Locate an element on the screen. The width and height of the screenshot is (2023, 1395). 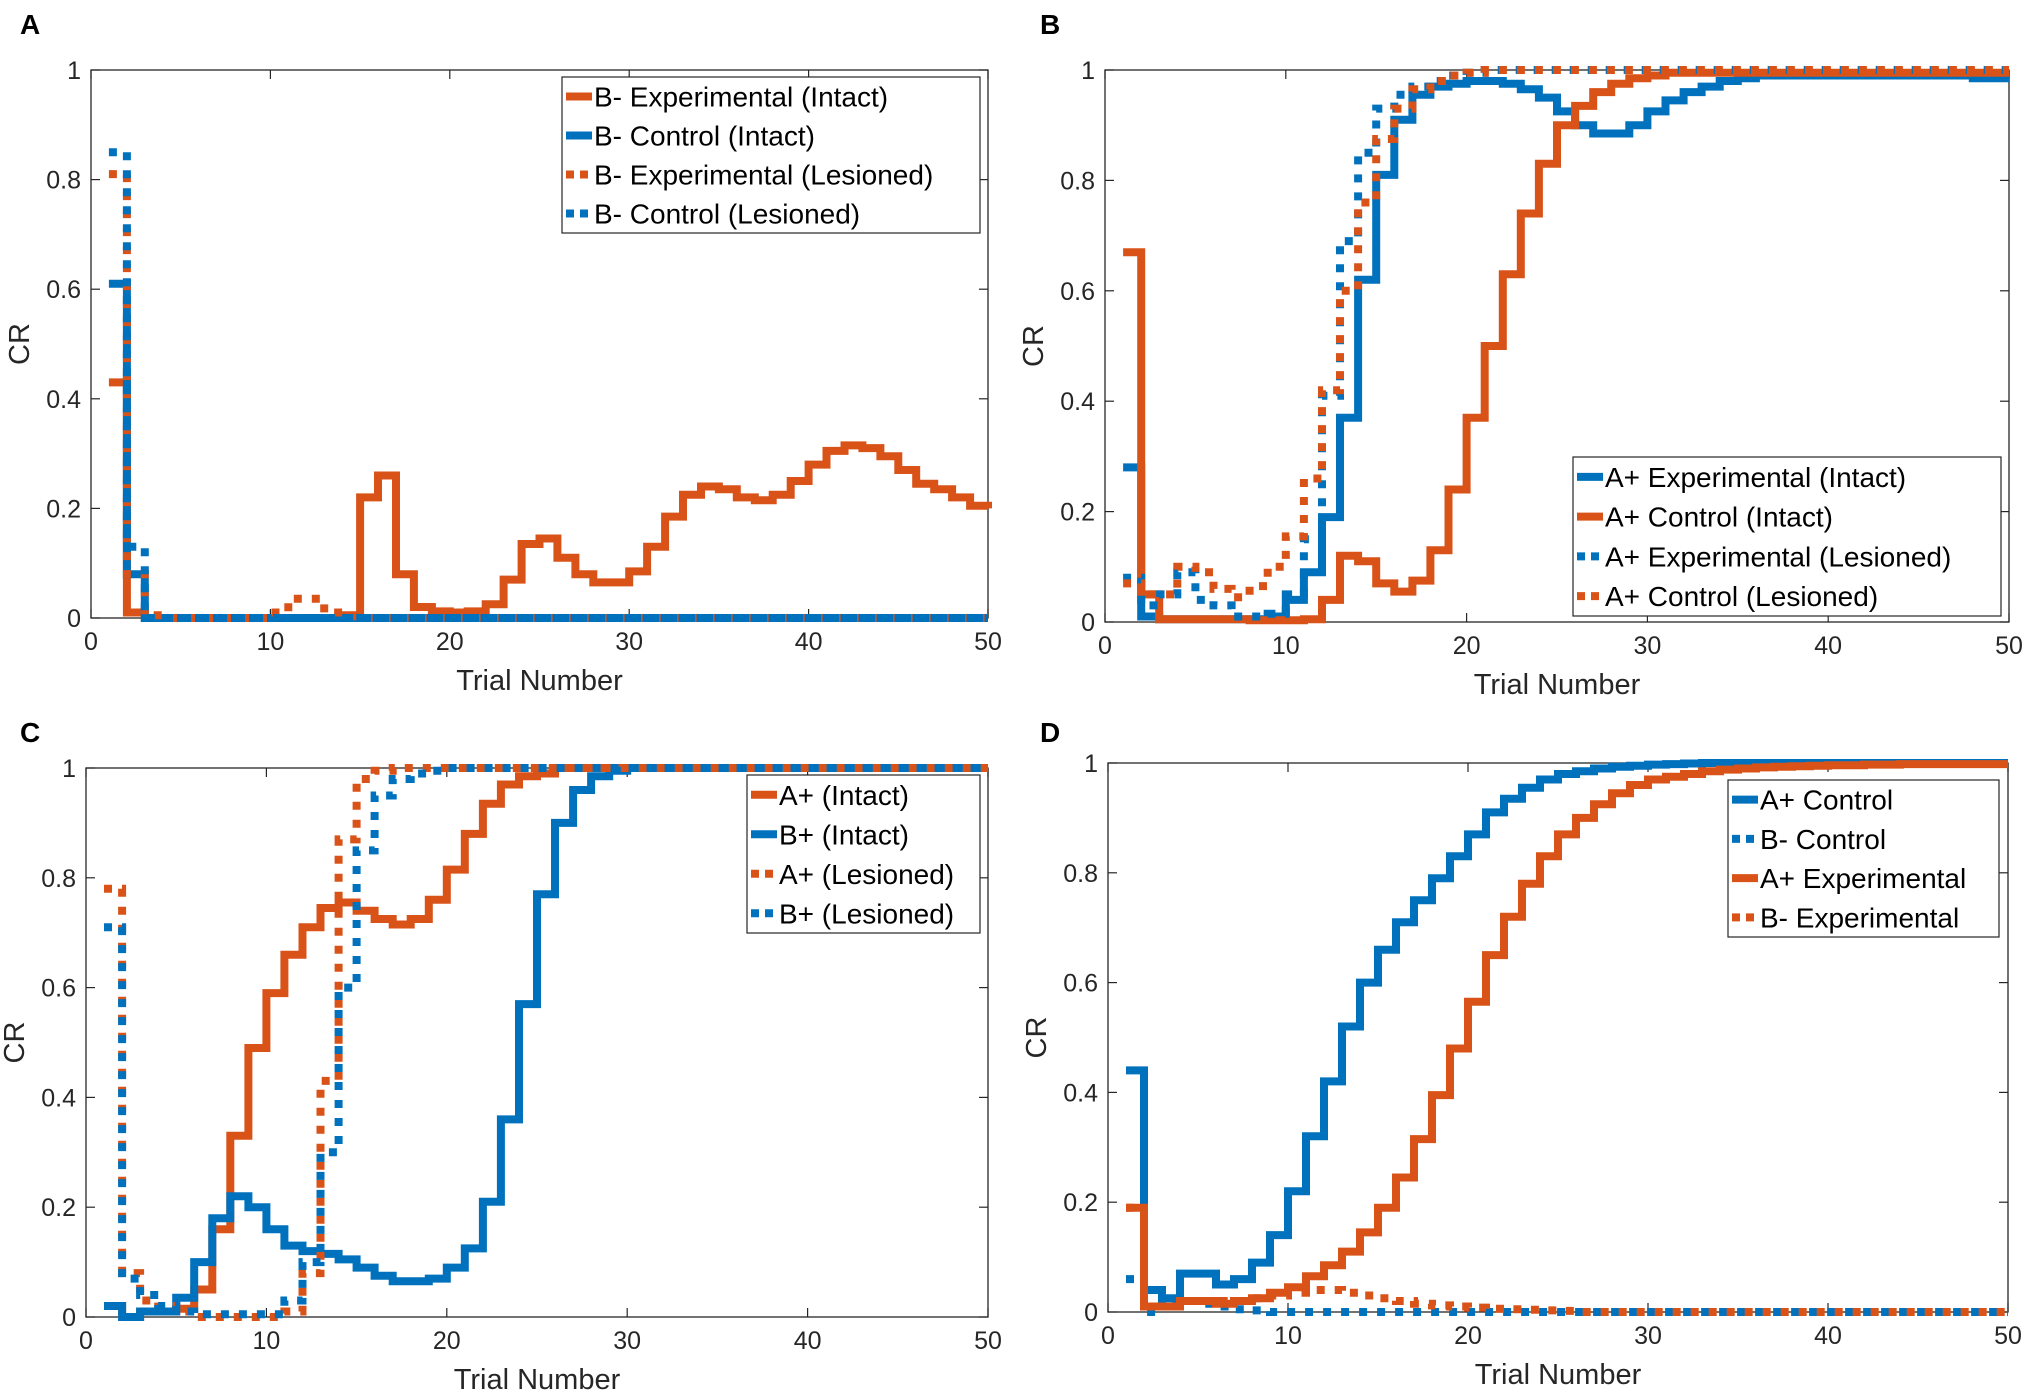
panel-letter: C is located at coordinates (30, 732).